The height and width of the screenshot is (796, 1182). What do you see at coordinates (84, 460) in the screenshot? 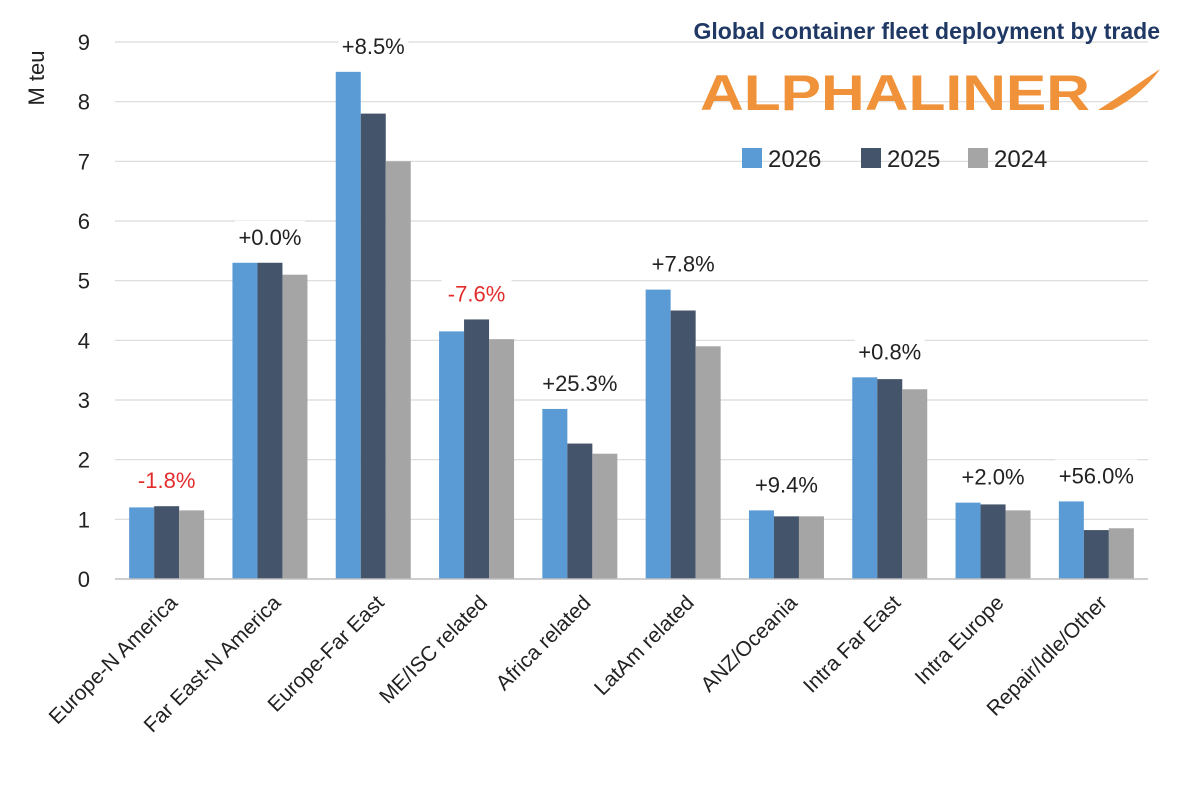
I see `y-tick-label: 2` at bounding box center [84, 460].